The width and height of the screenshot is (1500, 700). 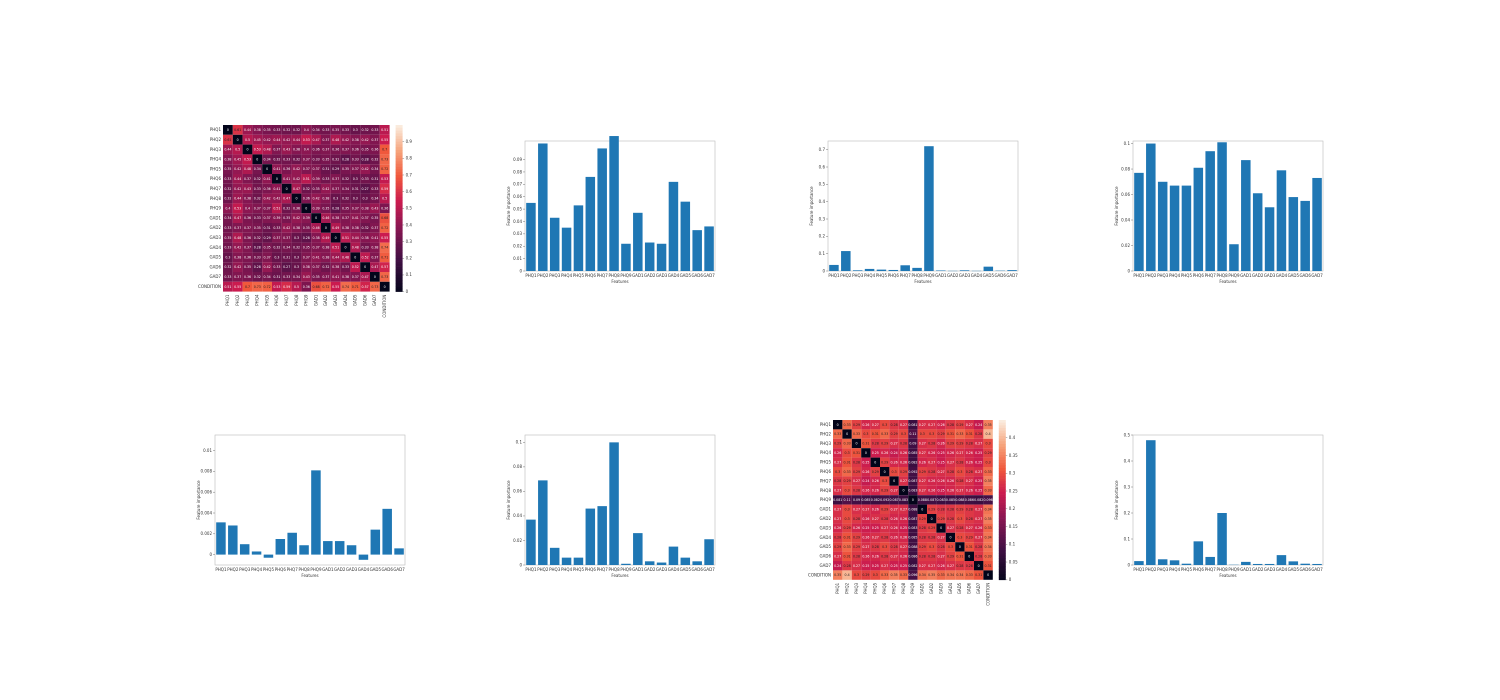 What do you see at coordinates (345, 208) in the screenshot?
I see `cell-value: 0.35` at bounding box center [345, 208].